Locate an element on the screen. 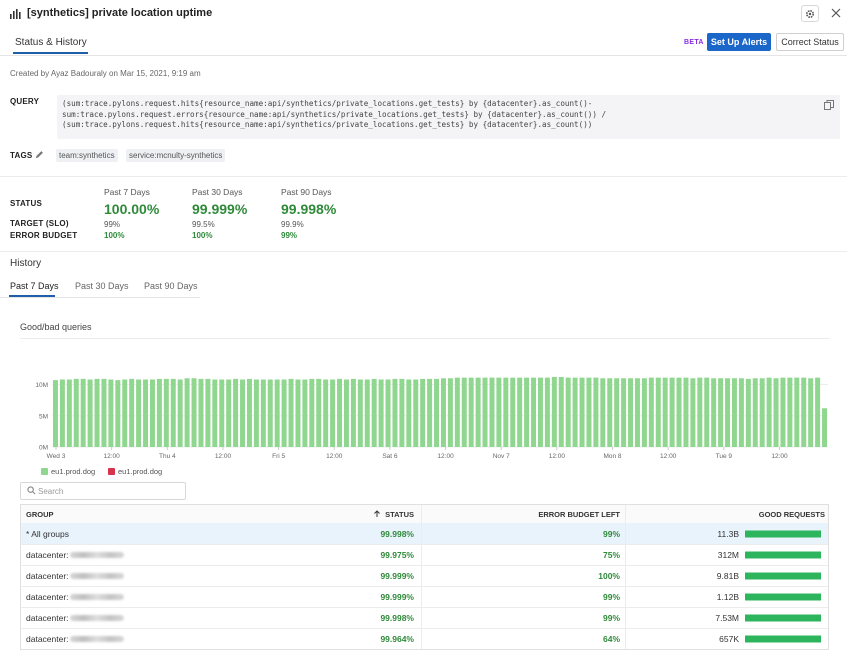  good-requests-value: 1.12B is located at coordinates (727, 597).